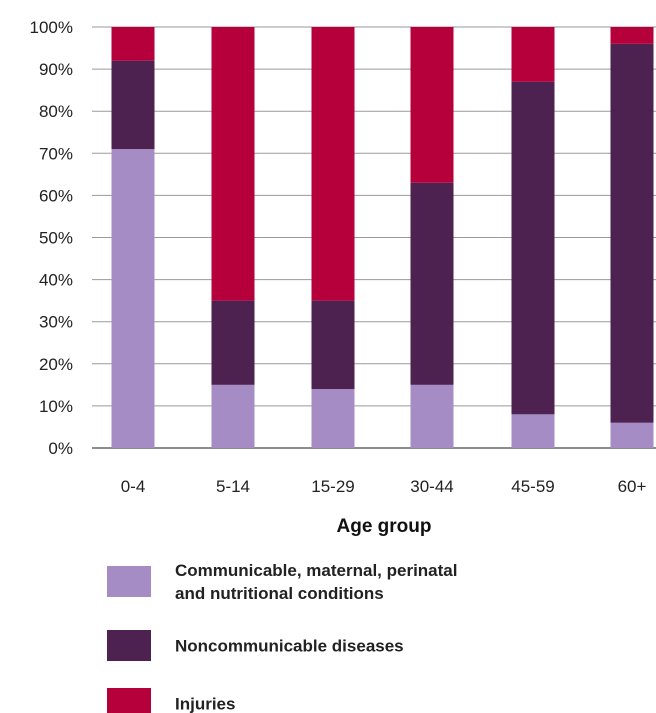  I want to click on y-tick-label: 10%, so click(56, 406).